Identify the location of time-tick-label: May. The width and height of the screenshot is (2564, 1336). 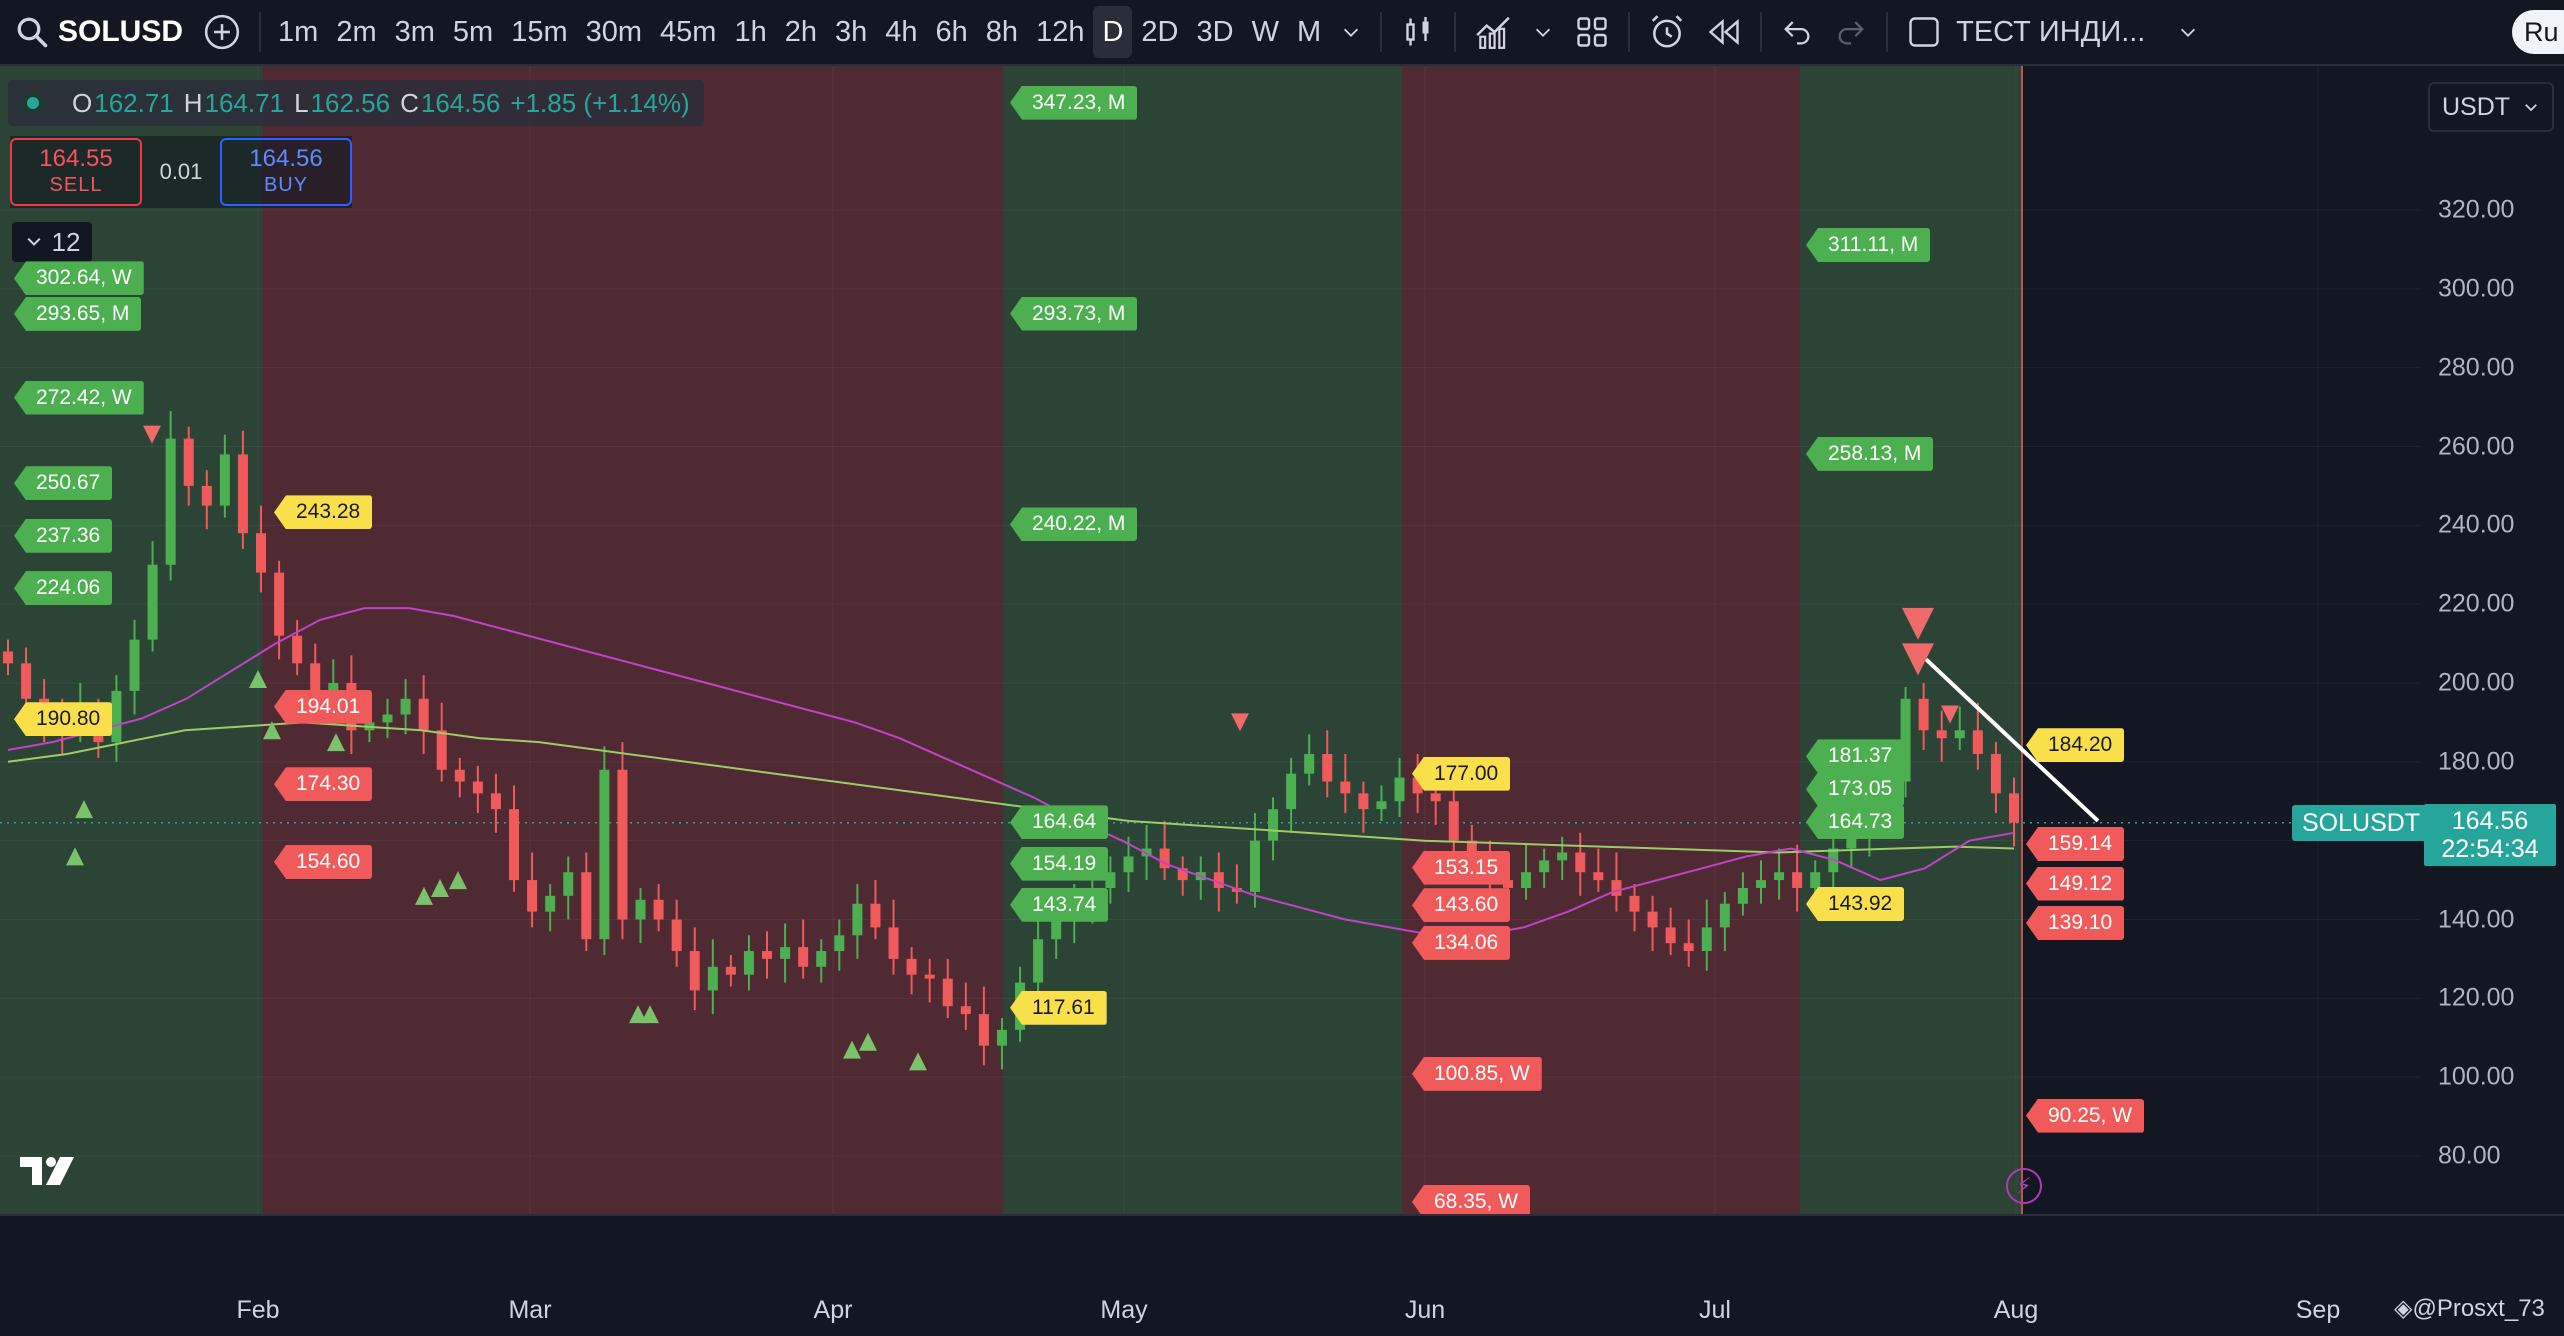
(1124, 1310).